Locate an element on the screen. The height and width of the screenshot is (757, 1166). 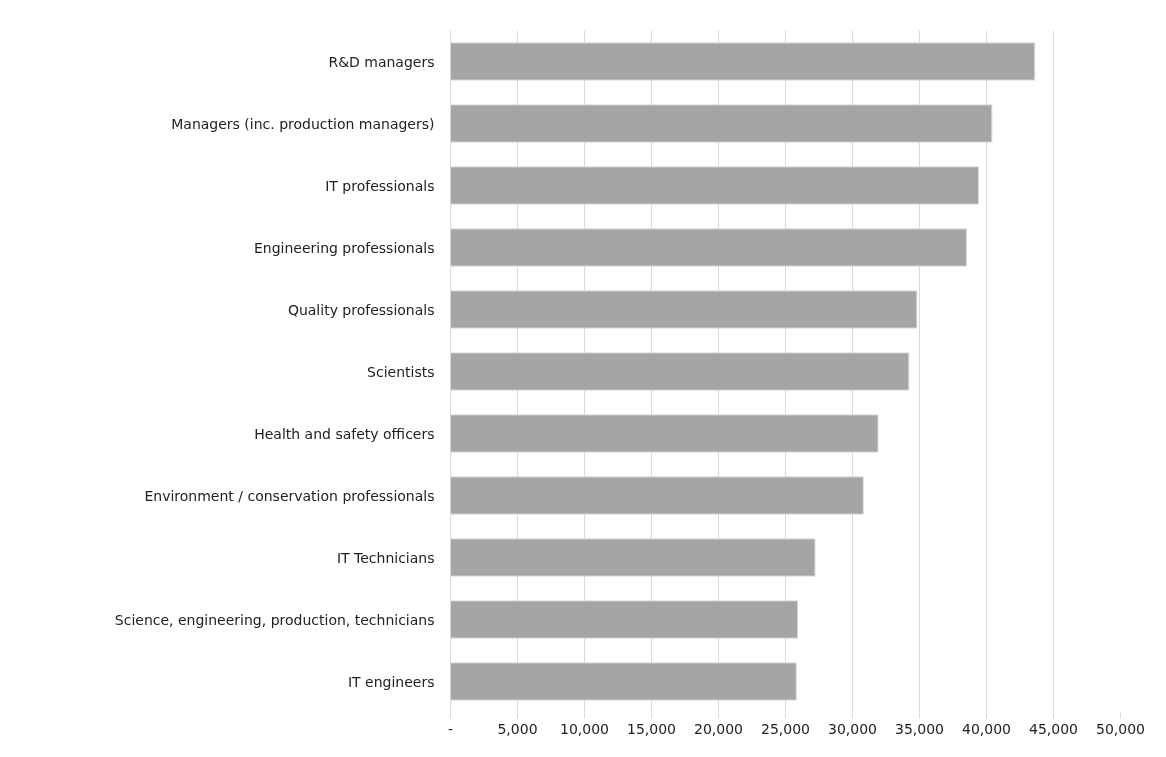
y-tick-label: Managers (inc. production managers) is located at coordinates (303, 123).